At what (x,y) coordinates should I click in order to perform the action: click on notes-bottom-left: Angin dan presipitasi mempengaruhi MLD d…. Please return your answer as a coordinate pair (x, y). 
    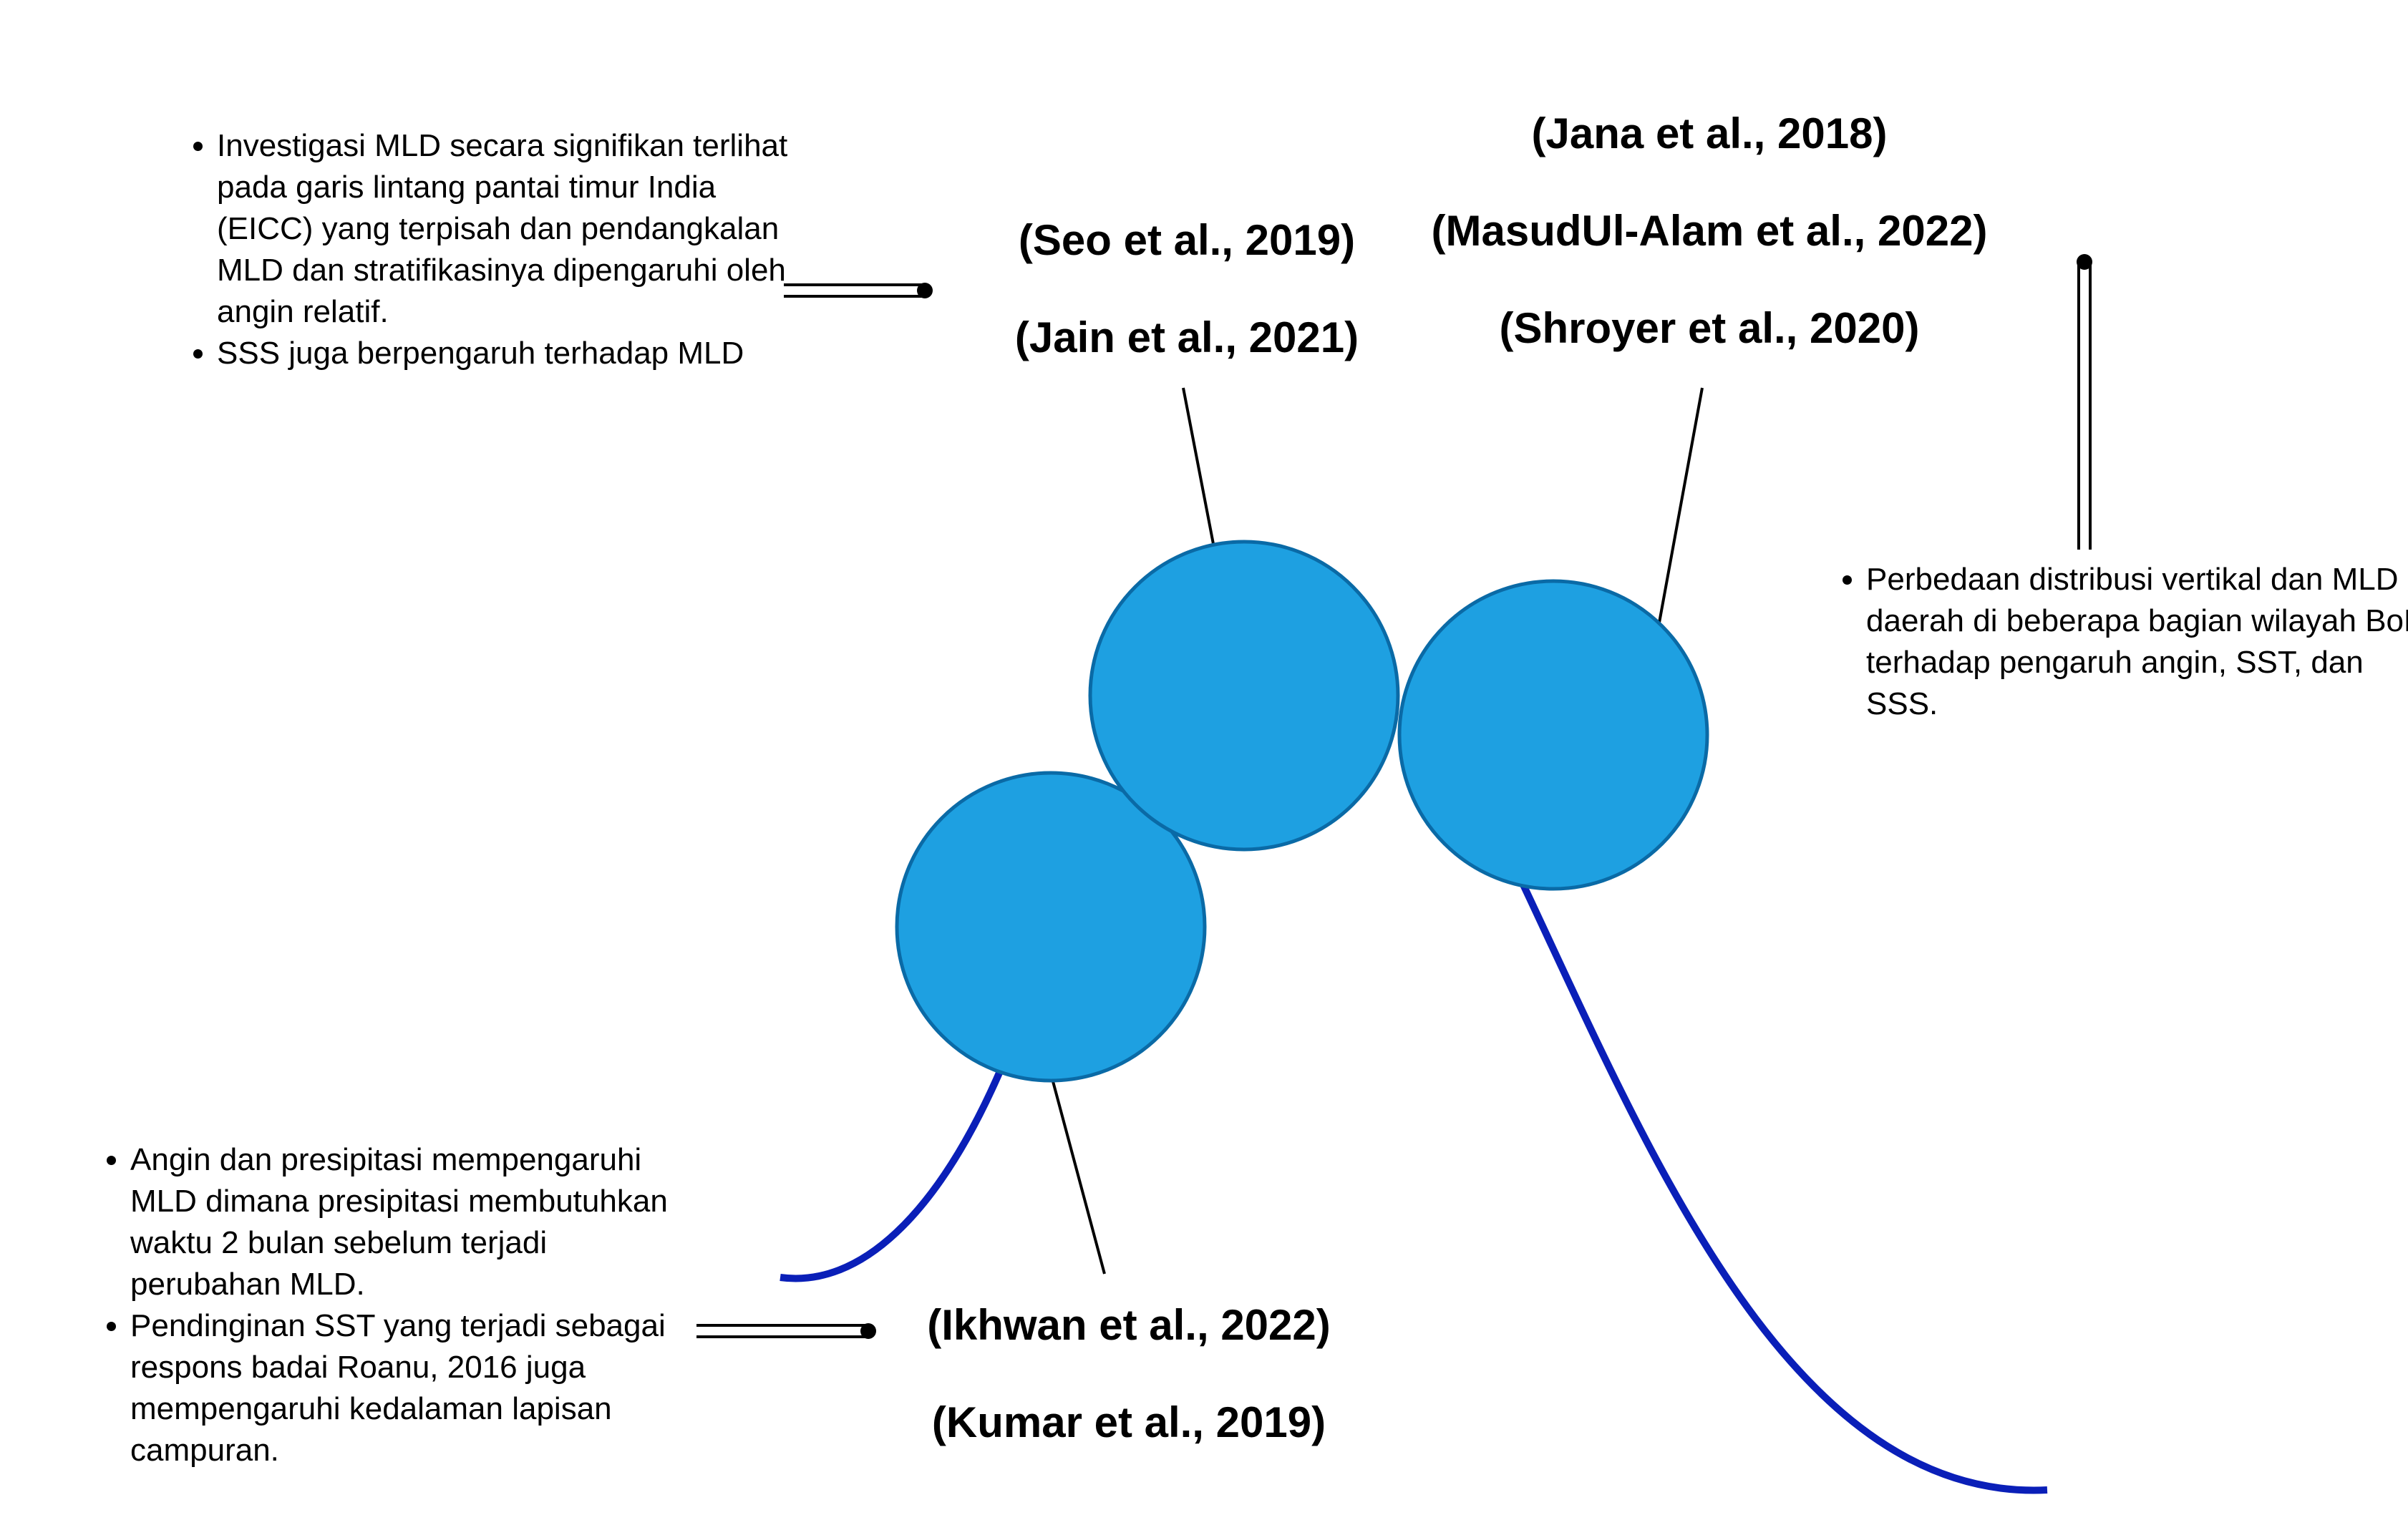
    Looking at the image, I should click on (395, 1305).